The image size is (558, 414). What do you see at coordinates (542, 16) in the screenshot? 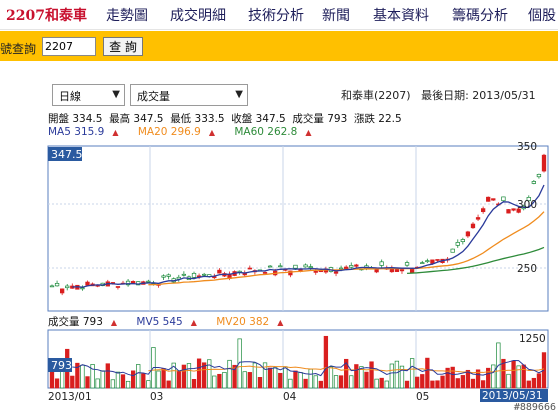
I see `nav-stock: 個股` at bounding box center [542, 16].